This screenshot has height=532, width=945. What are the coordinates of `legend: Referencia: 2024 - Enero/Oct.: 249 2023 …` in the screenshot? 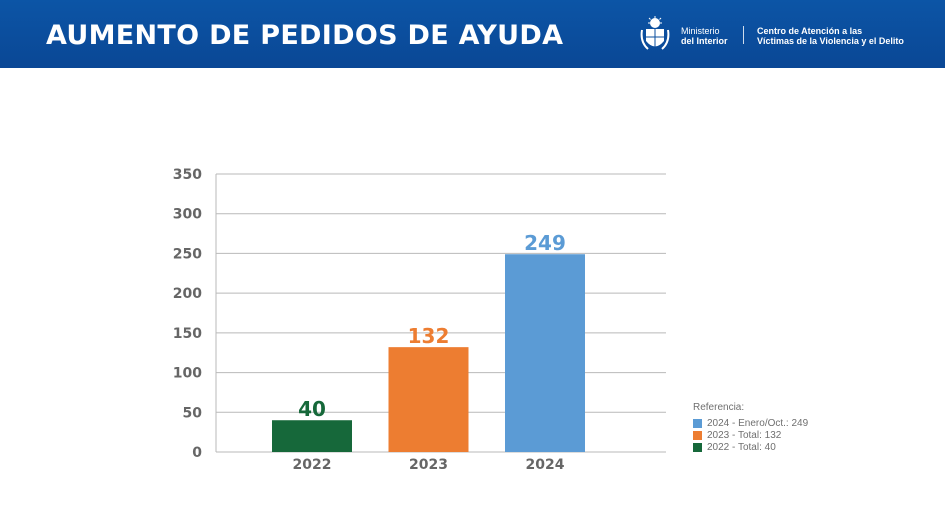 It's located at (750, 427).